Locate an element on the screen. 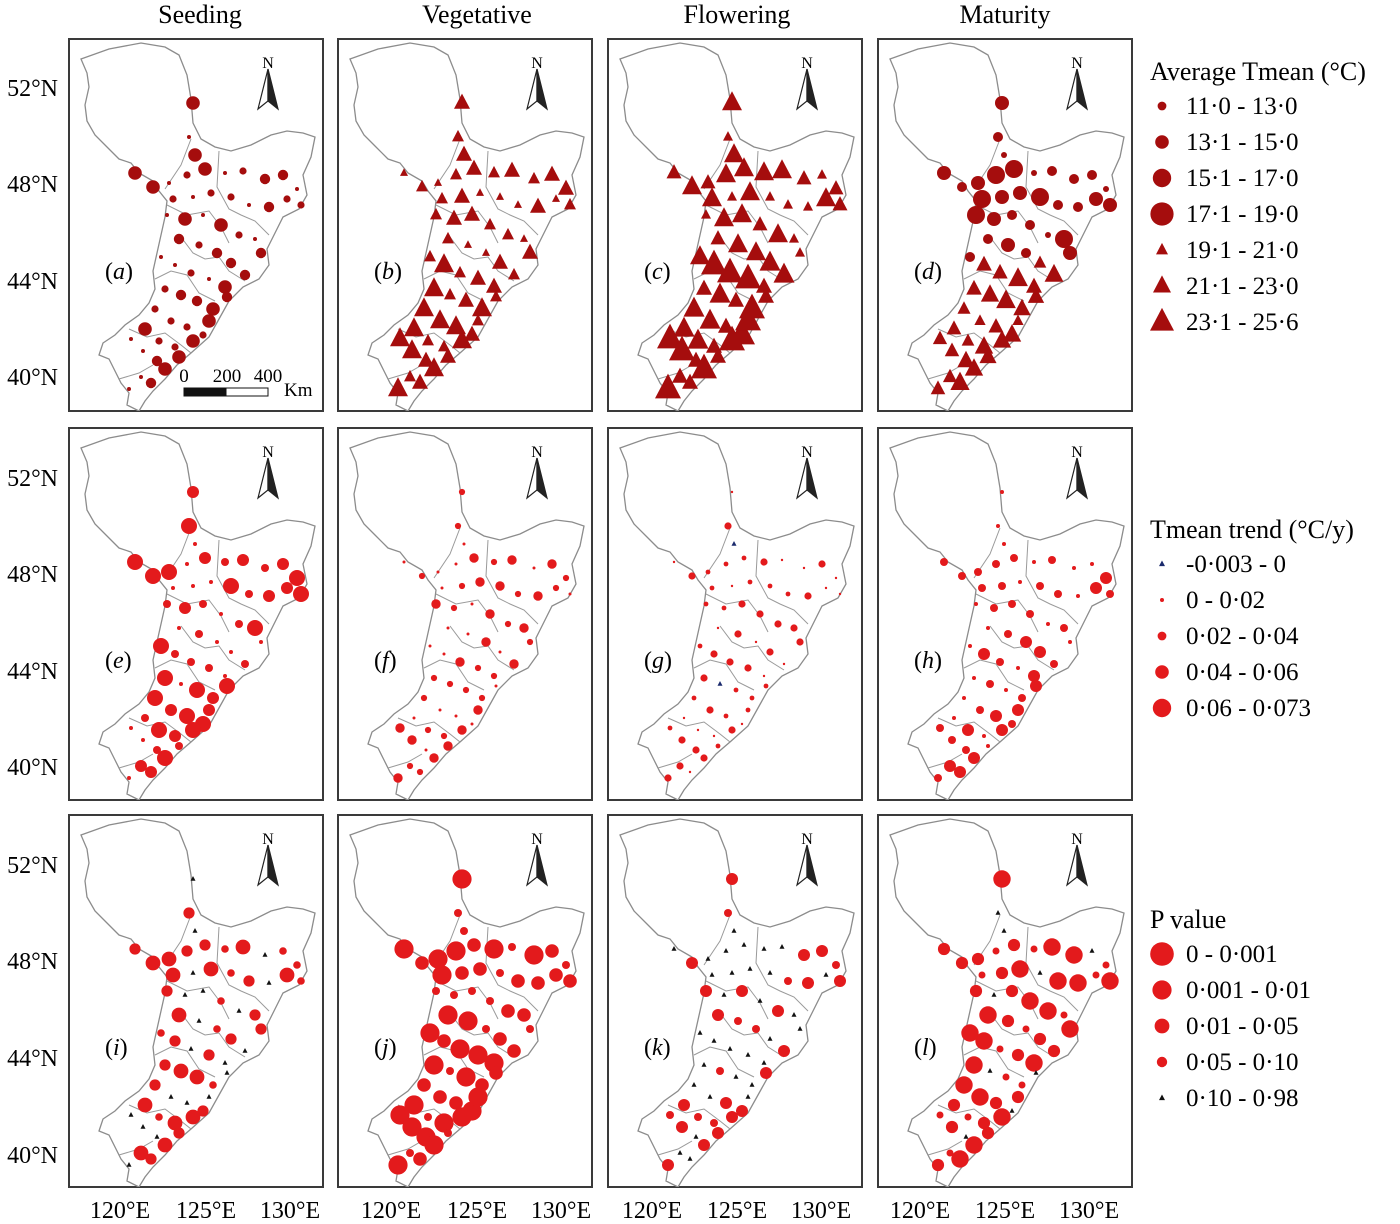 The width and height of the screenshot is (1400, 1224). legend-label: 0·06 - 0·073 is located at coordinates (1248, 708).